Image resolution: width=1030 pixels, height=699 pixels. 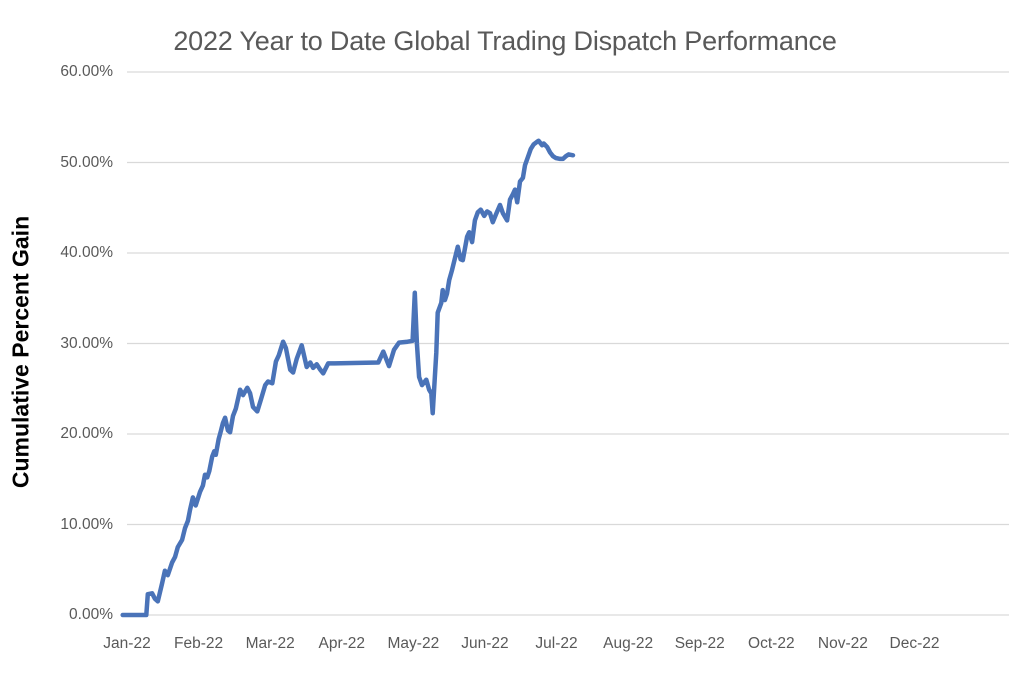 What do you see at coordinates (914, 643) in the screenshot?
I see `x-tick-label: Dec-22` at bounding box center [914, 643].